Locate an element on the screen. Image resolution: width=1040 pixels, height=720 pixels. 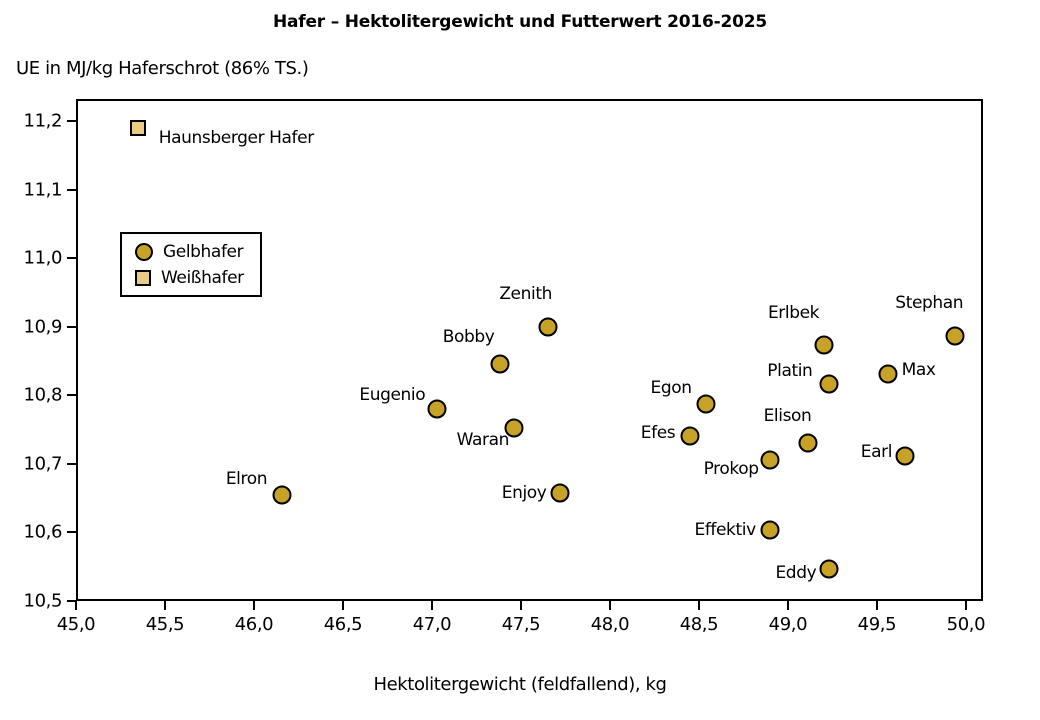
data-point-zenith is located at coordinates (548, 327).